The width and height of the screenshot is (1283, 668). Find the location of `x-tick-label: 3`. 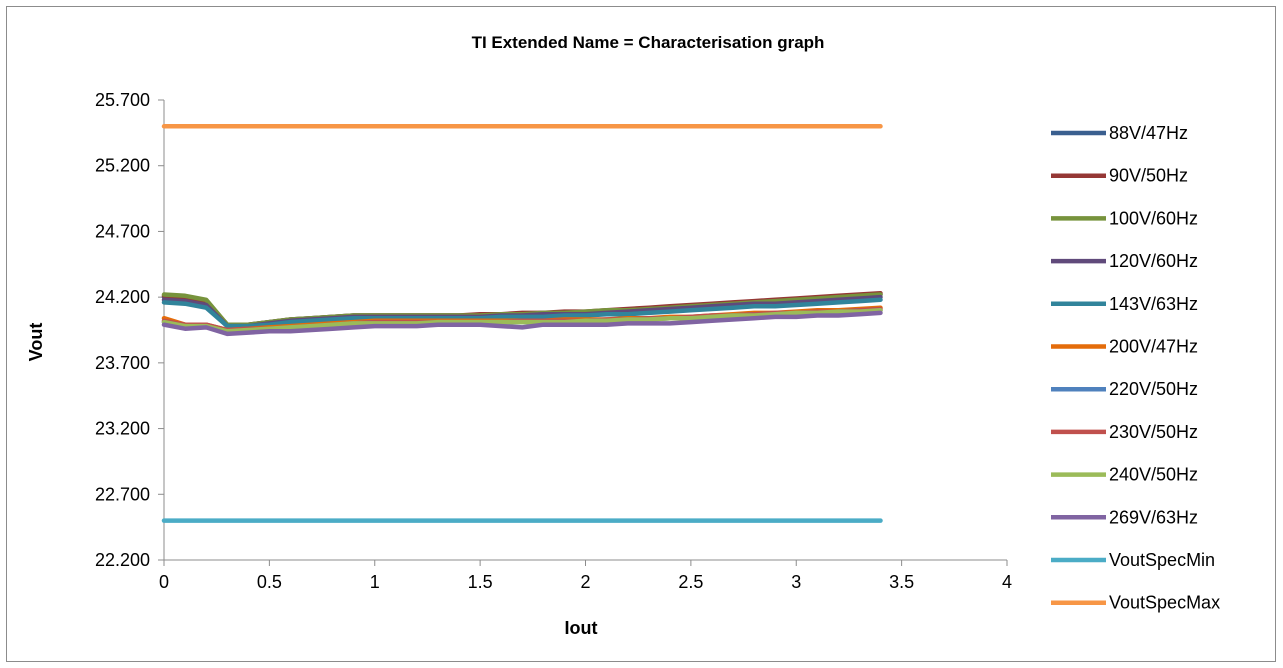

x-tick-label: 3 is located at coordinates (796, 582).